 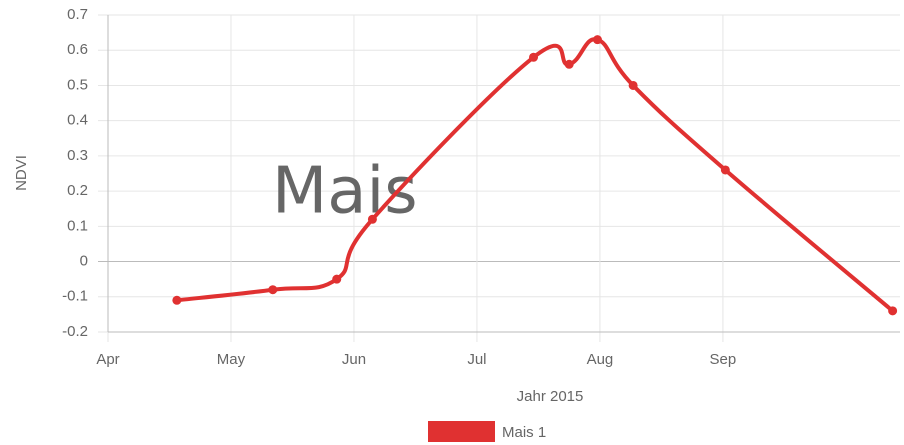 What do you see at coordinates (461, 431) in the screenshot?
I see `legend-swatch` at bounding box center [461, 431].